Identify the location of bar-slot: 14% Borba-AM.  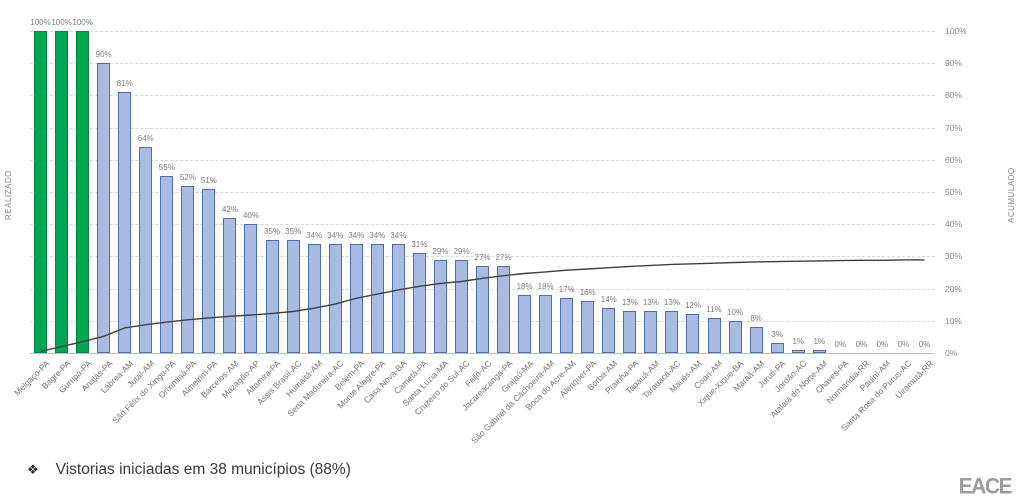
(602, 211).